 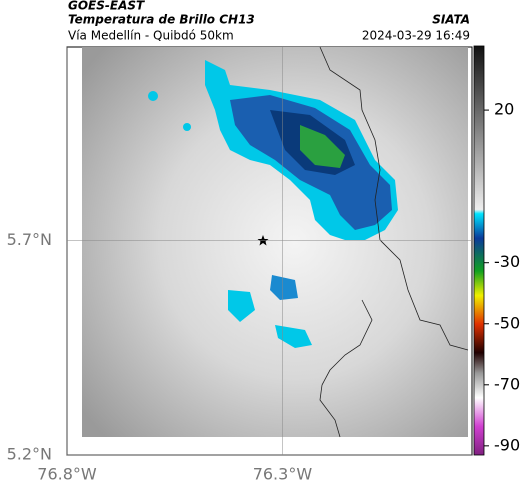 I want to click on region: Vía Medellín - Quibdó 50km, so click(x=151, y=36).